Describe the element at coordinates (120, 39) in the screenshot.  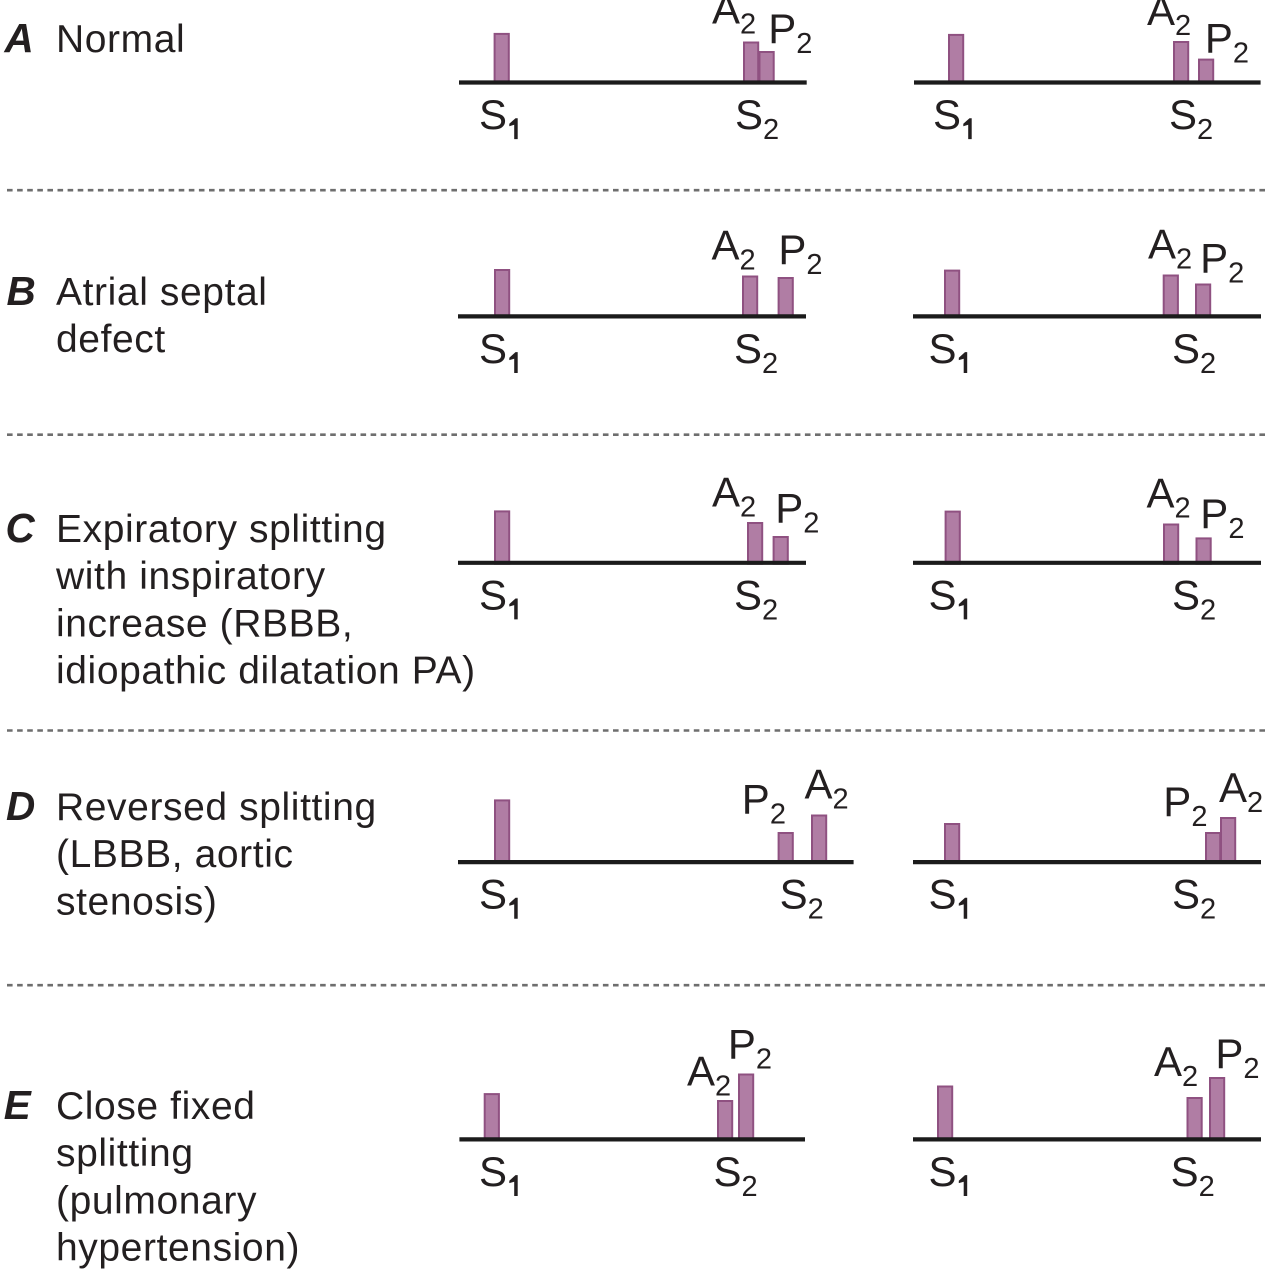
I see `svg-text: Normal` at that location.